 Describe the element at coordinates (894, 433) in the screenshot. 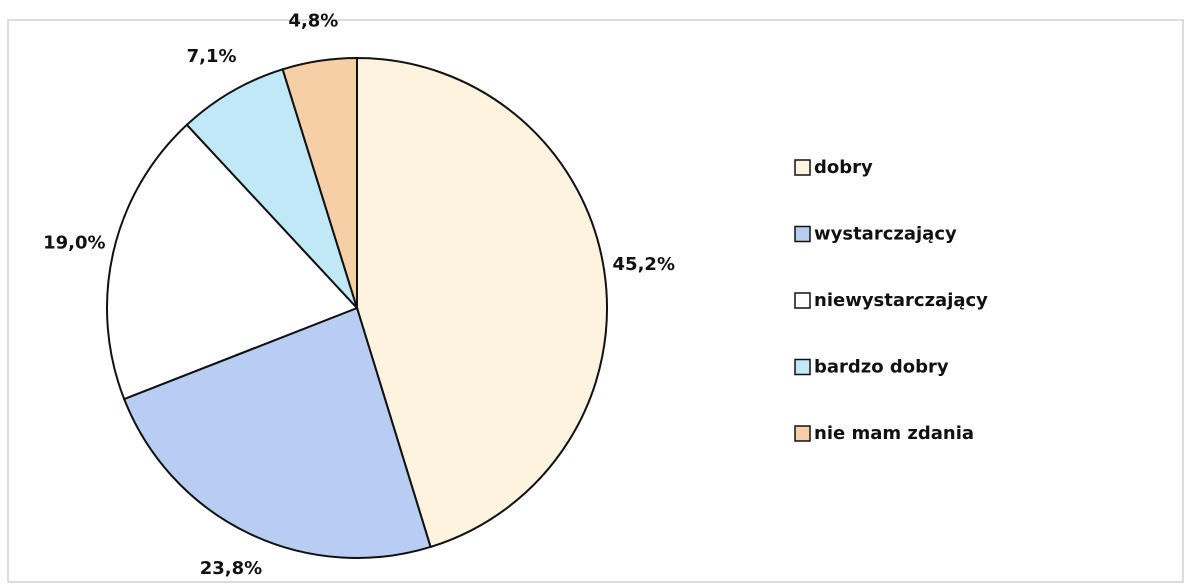

I see `legend-label: nie mam zdania` at that location.